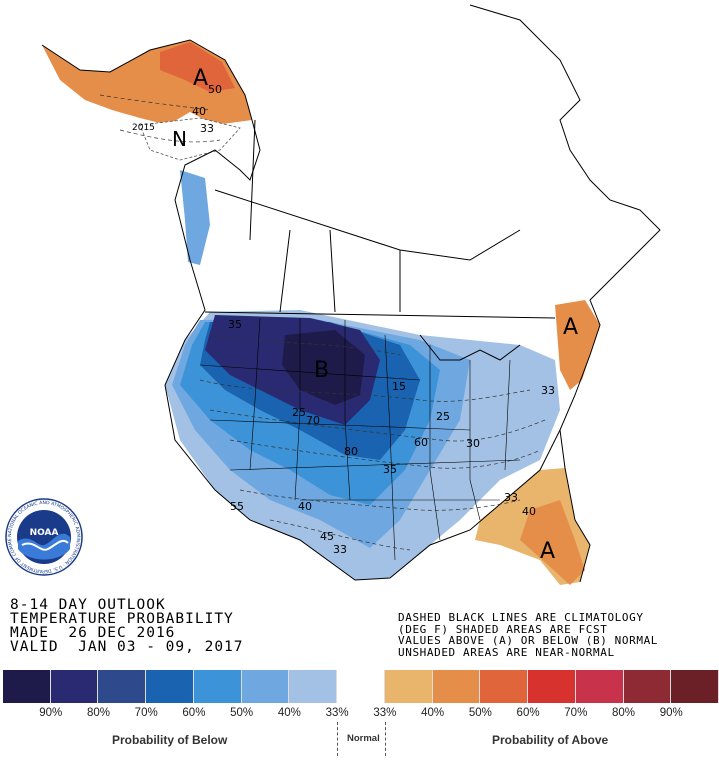  Describe the element at coordinates (190, 139) in the screenshot. I see `alaska-normal-area` at that location.